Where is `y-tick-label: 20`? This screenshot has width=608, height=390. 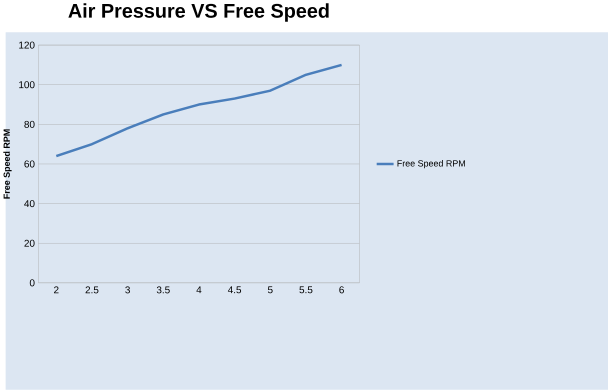 y-tick-label: 20 is located at coordinates (29, 243).